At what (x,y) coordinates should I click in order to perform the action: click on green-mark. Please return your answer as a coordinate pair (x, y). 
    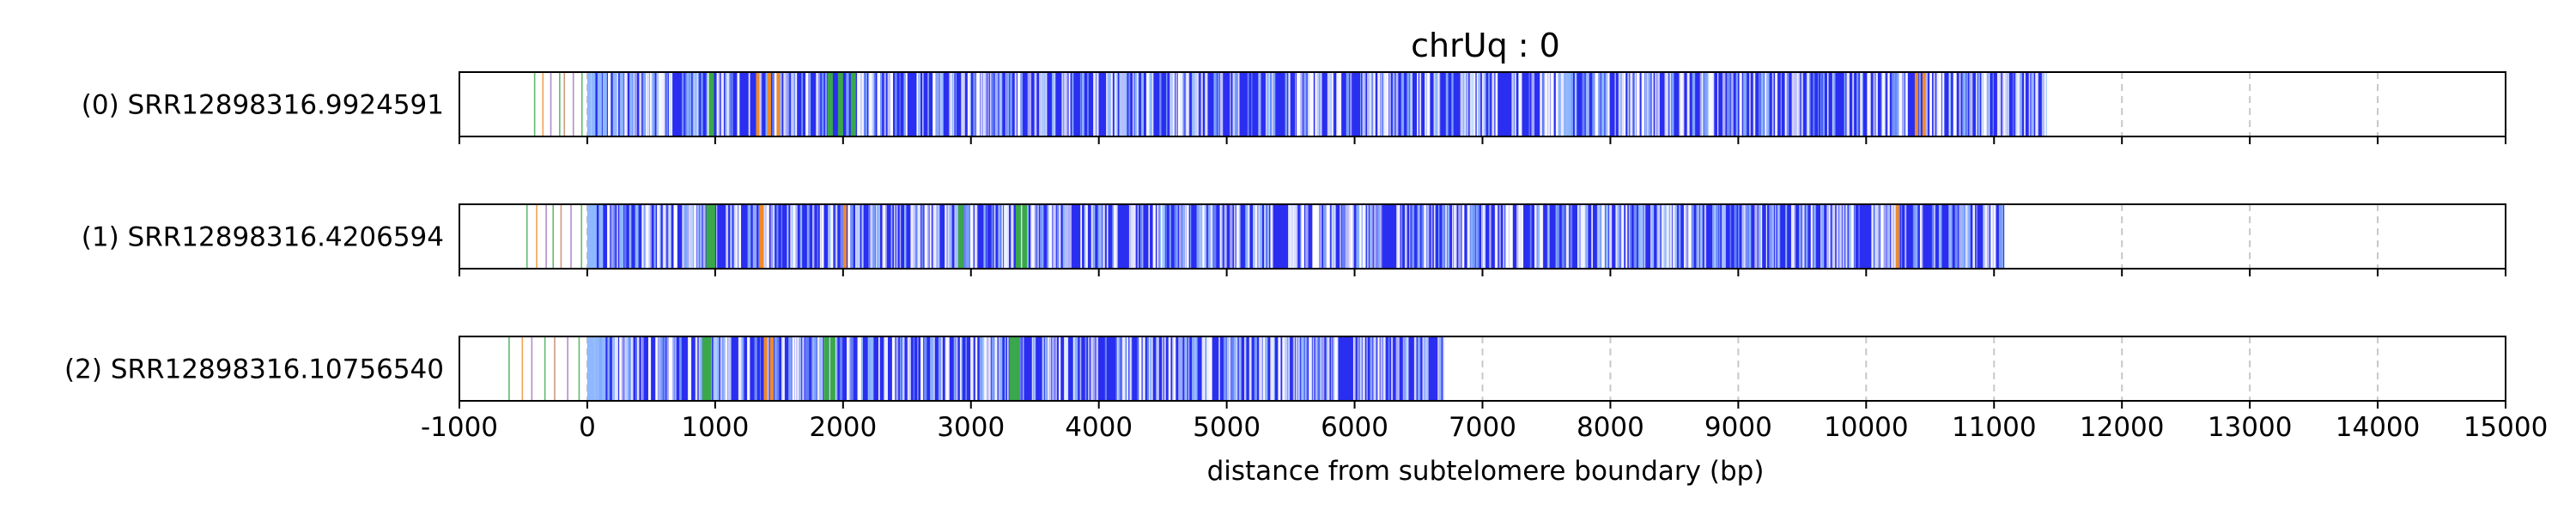
    Looking at the image, I should click on (840, 104).